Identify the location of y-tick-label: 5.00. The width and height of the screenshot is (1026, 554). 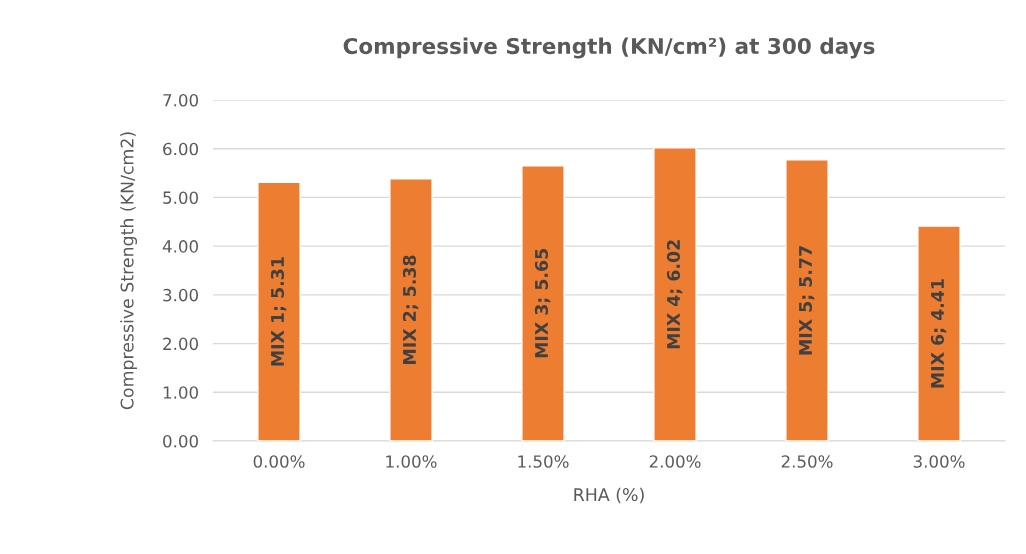
(180, 197).